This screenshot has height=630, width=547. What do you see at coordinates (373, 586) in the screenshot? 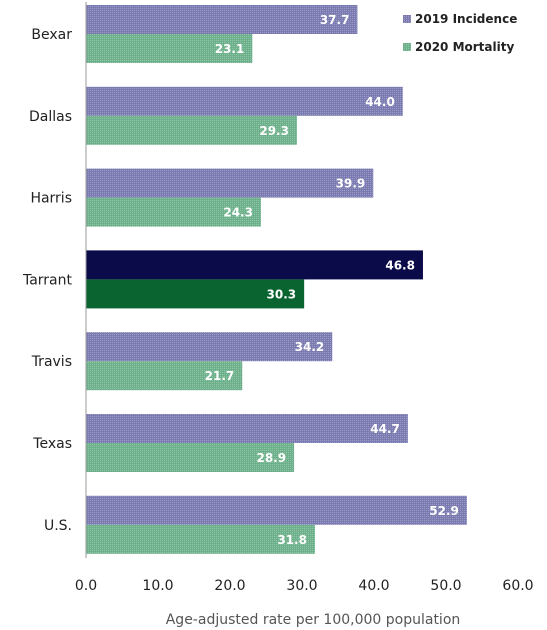
I see `x-tick-label: 40.0` at bounding box center [373, 586].